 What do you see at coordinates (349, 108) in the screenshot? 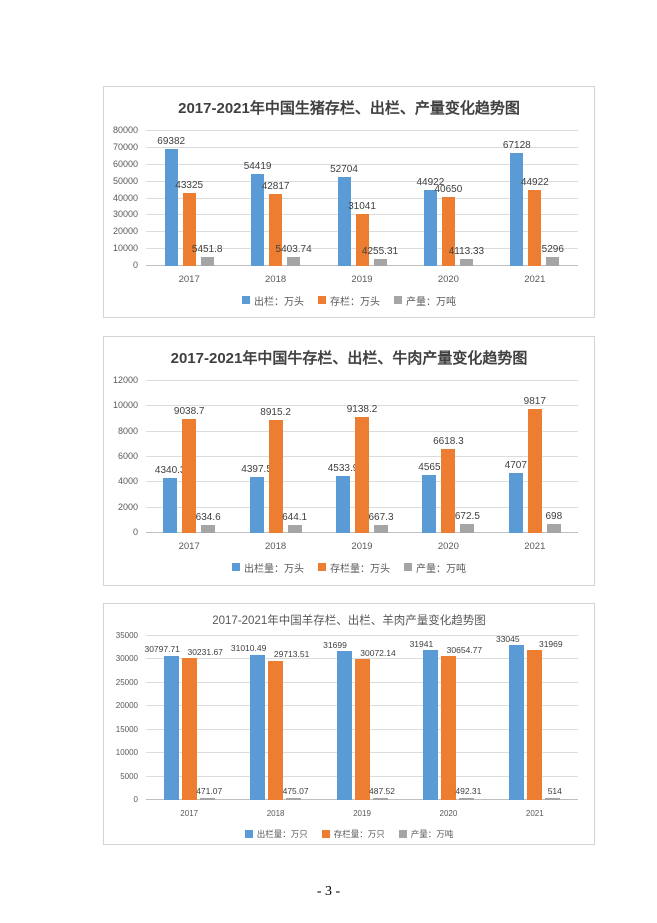
I see `chart-title: 2017-2021年中国生猪存栏、出栏、产量变化趋势图` at bounding box center [349, 108].